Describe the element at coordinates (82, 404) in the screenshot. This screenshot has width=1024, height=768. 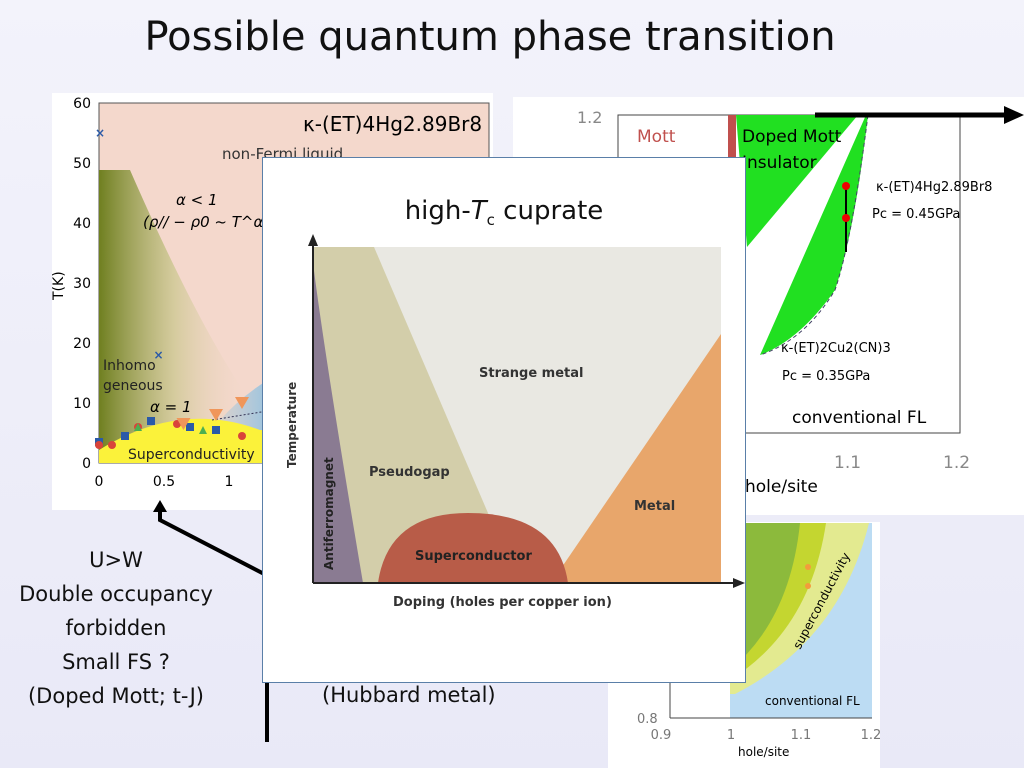
I see `y-tick: 10` at that location.